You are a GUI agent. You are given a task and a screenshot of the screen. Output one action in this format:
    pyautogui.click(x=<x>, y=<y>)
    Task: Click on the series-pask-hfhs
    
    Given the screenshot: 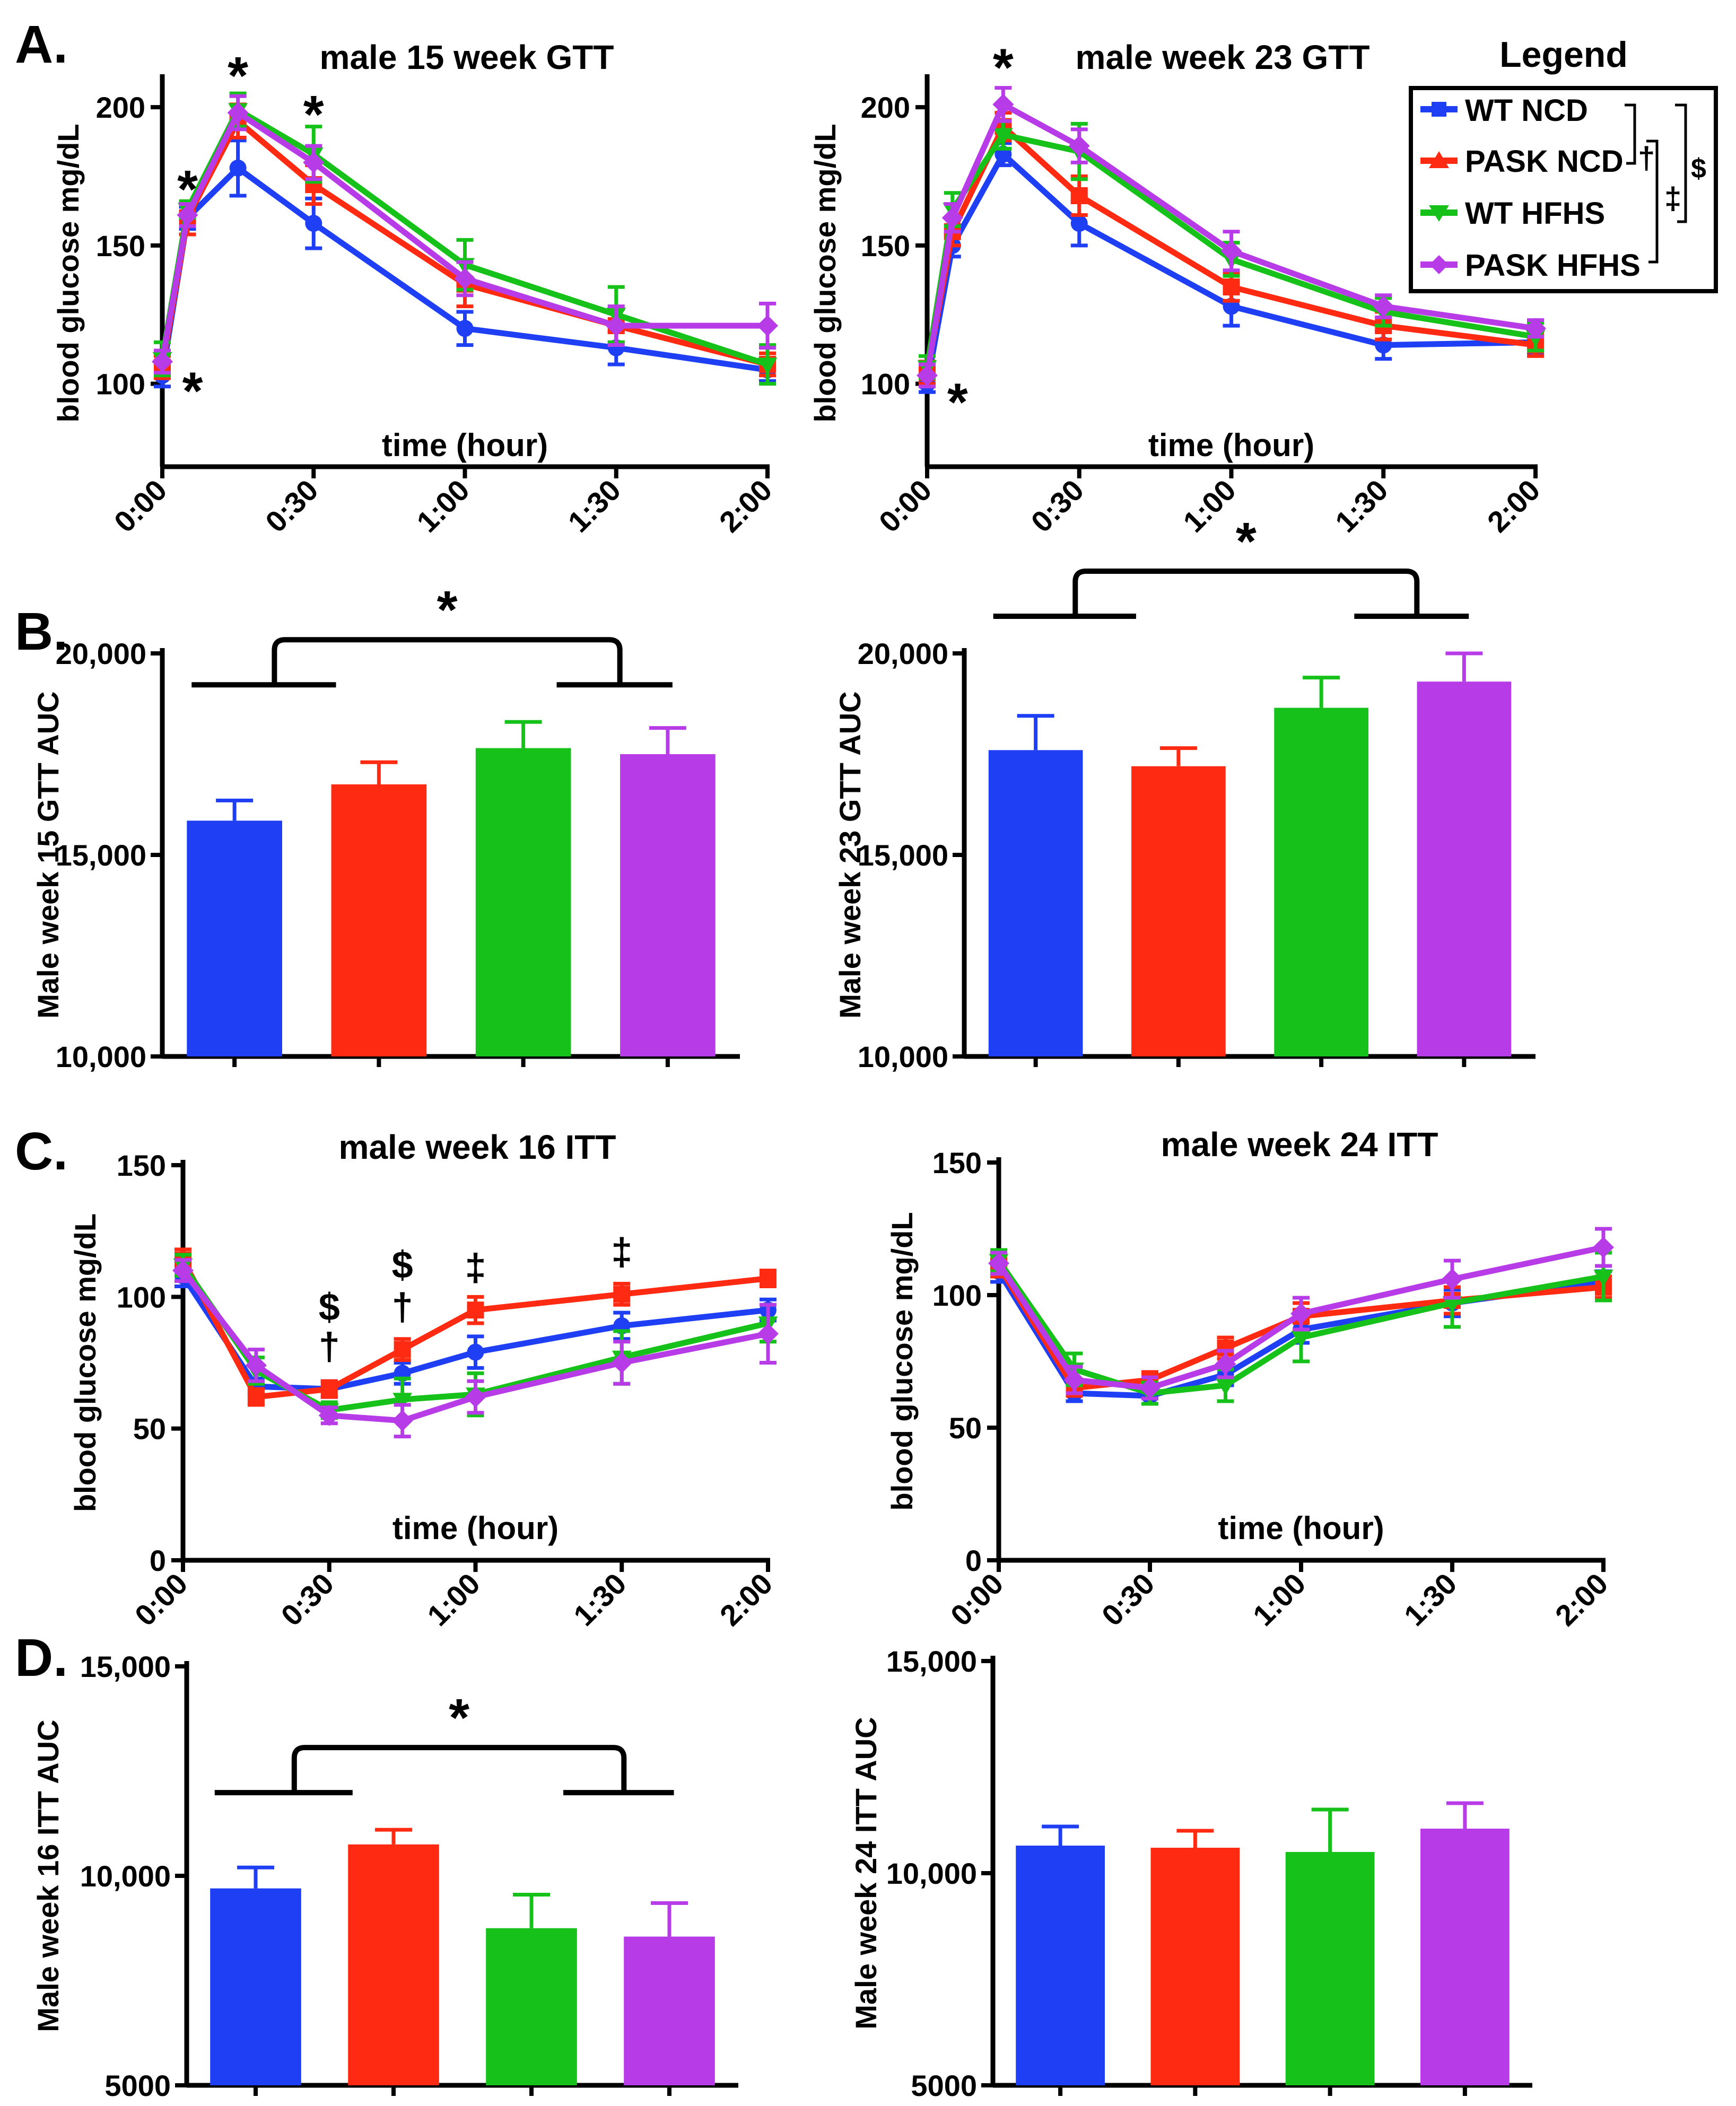 What is the action you would take?
    pyautogui.click(x=1301, y=1314)
    